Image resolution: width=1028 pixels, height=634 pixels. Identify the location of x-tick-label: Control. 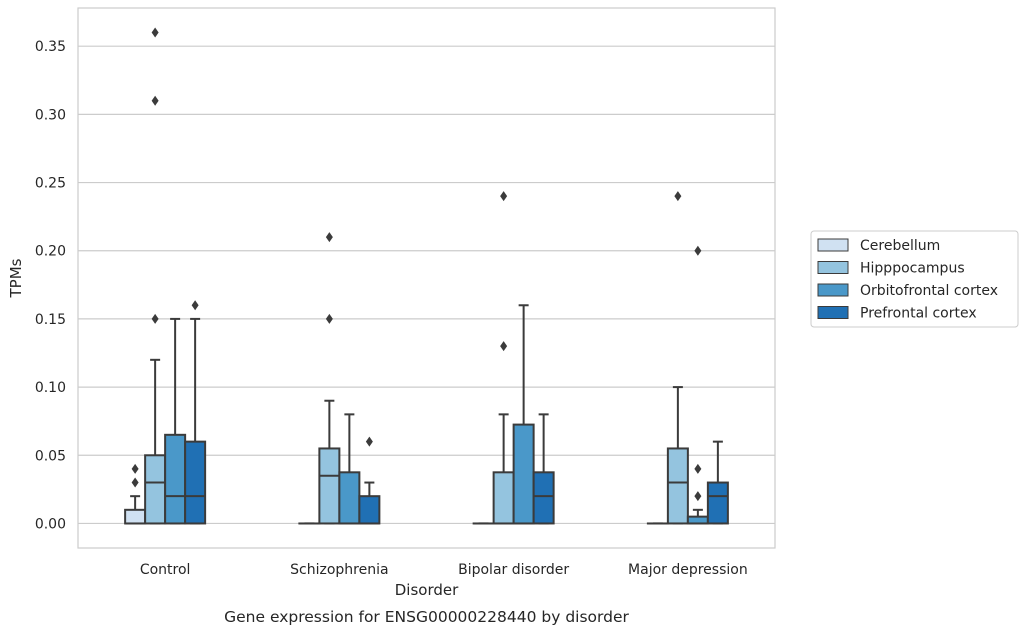
(165, 570).